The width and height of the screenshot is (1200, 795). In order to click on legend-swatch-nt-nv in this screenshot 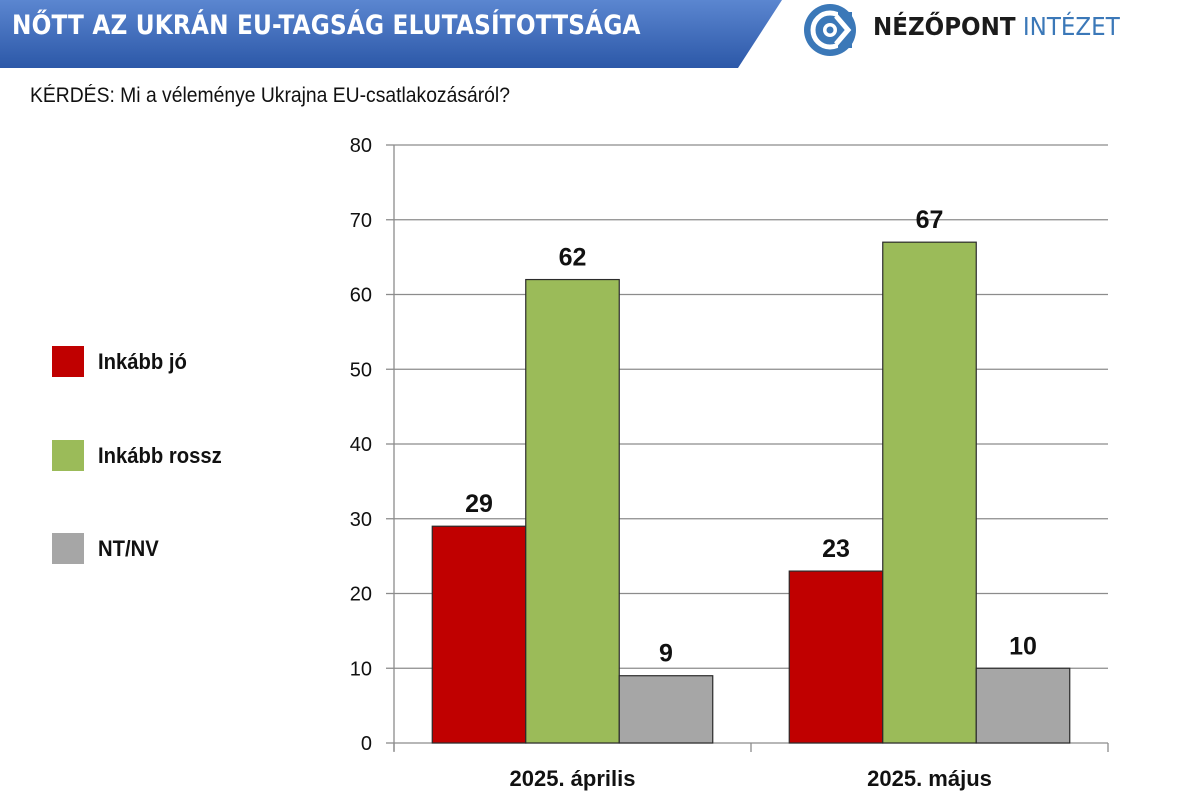, I will do `click(68, 548)`.